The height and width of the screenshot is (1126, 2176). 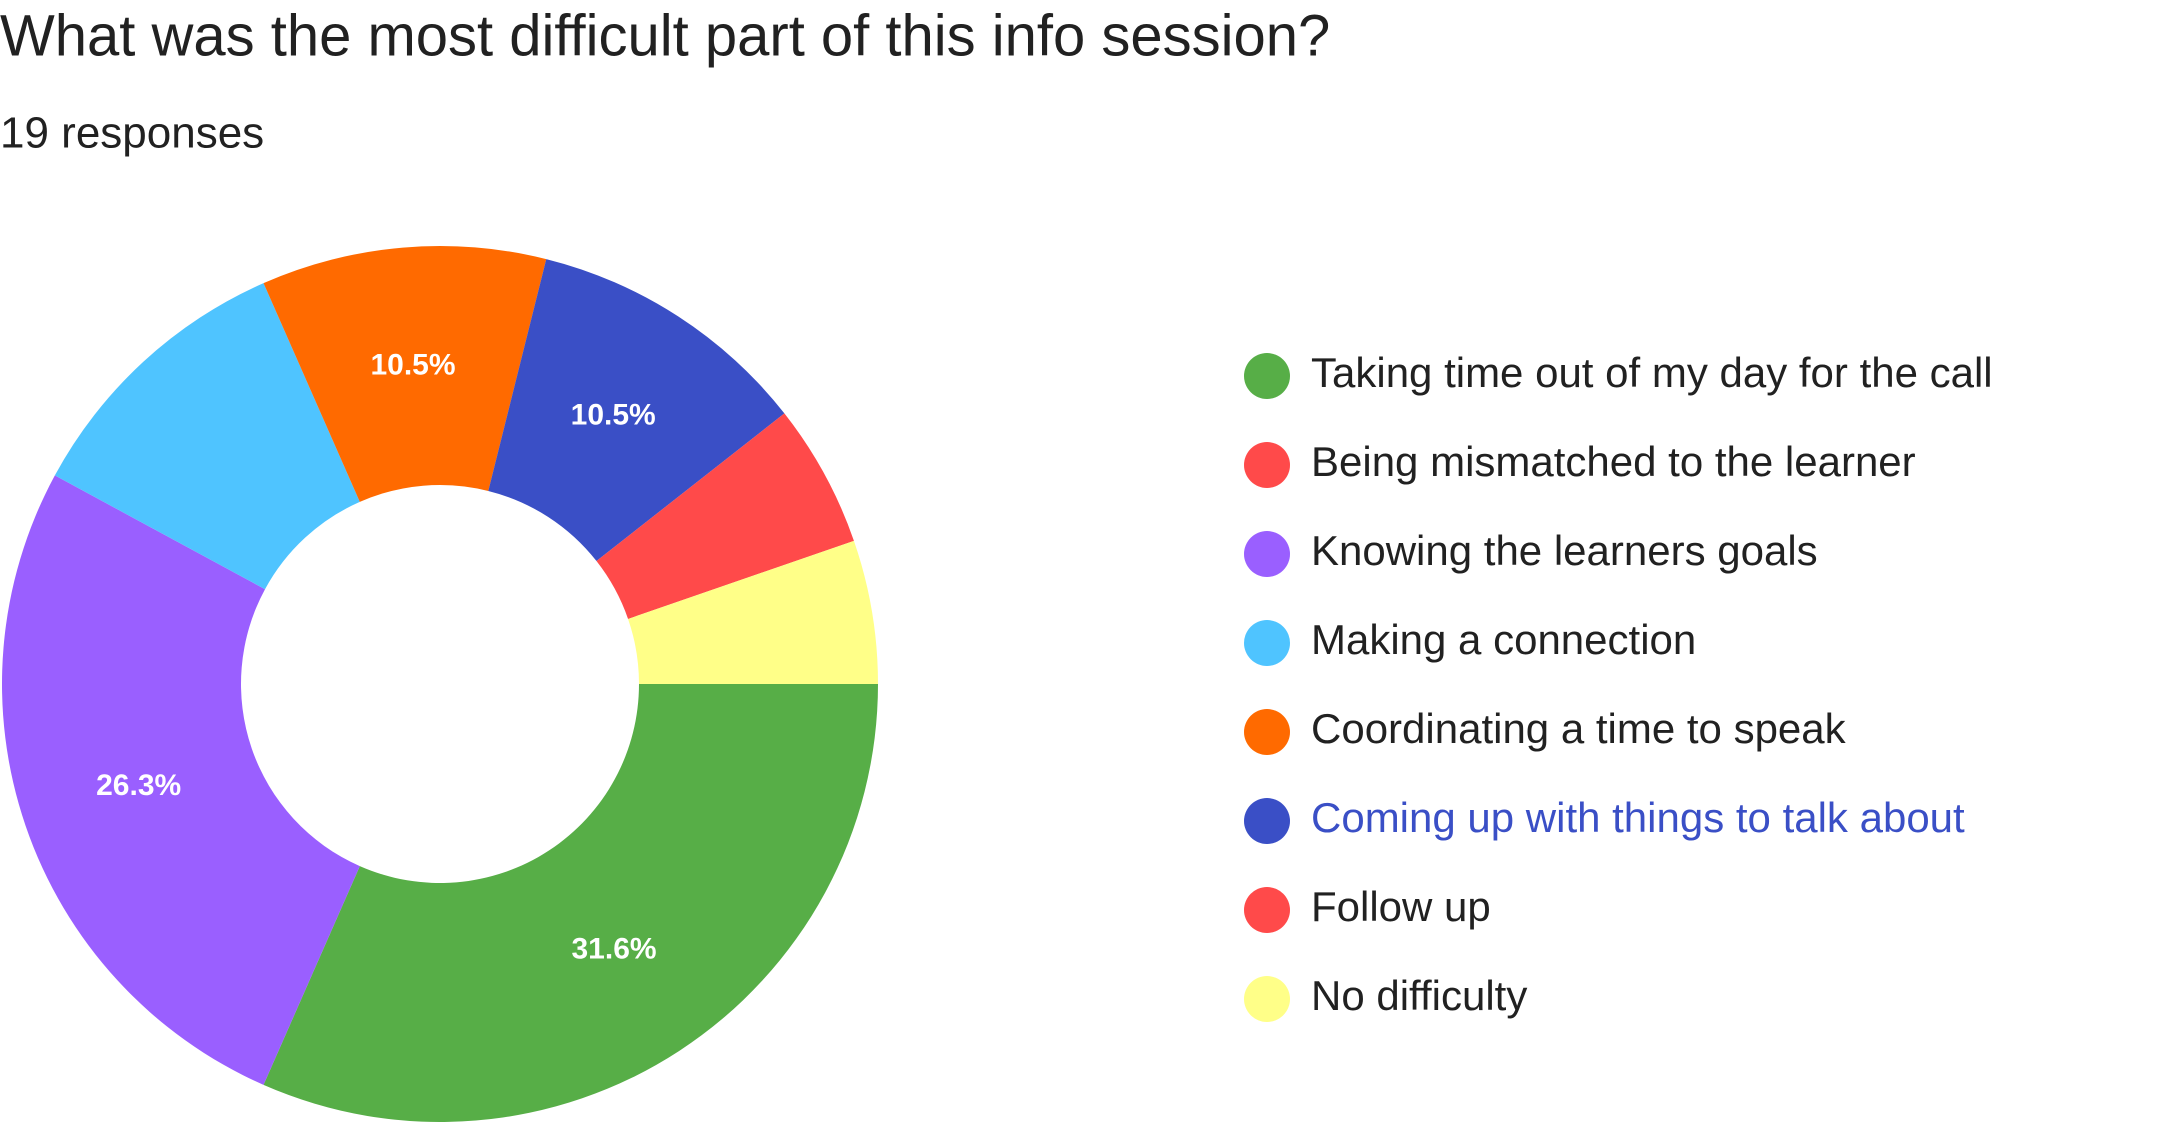 I want to click on slice-label: 26.3%, so click(x=138, y=785).